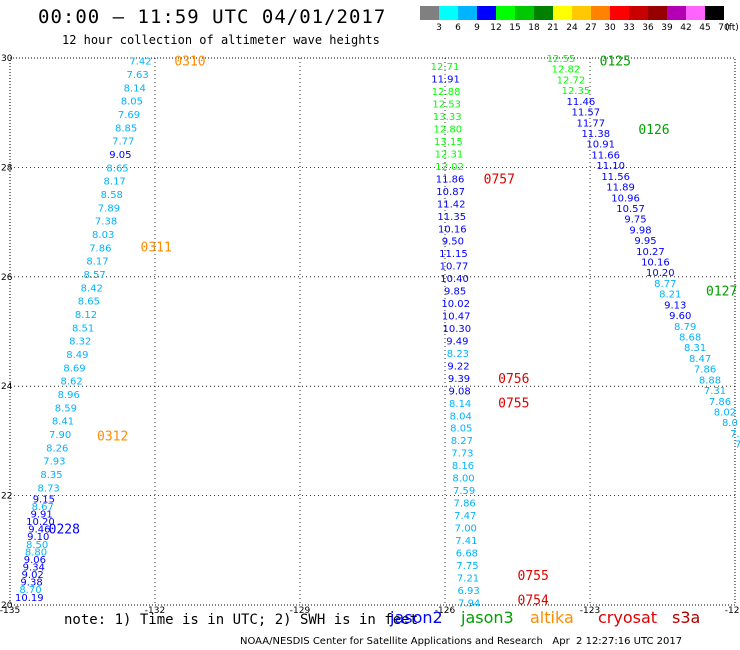 This screenshot has width=740, height=650. I want to click on swh-value: 11.57, so click(586, 113).